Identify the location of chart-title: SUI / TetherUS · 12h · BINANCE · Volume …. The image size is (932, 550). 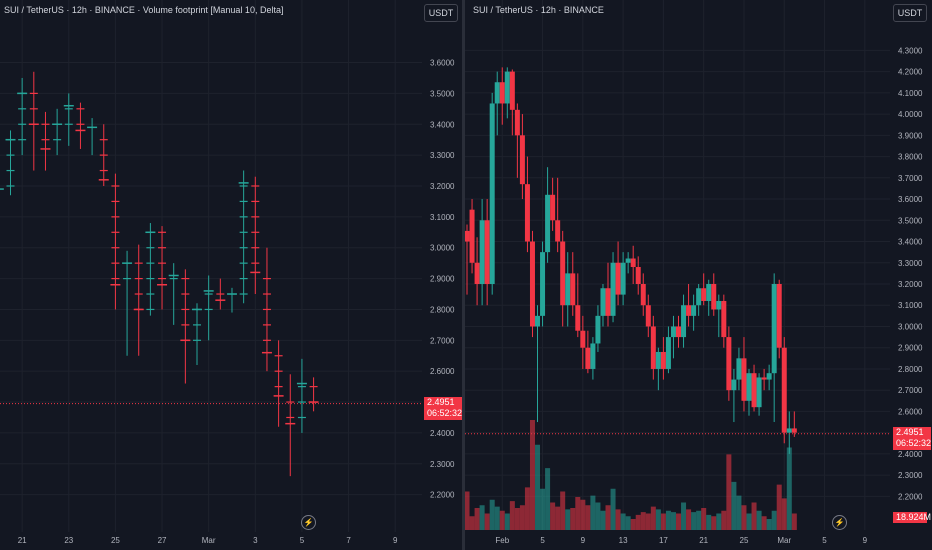
(144, 10).